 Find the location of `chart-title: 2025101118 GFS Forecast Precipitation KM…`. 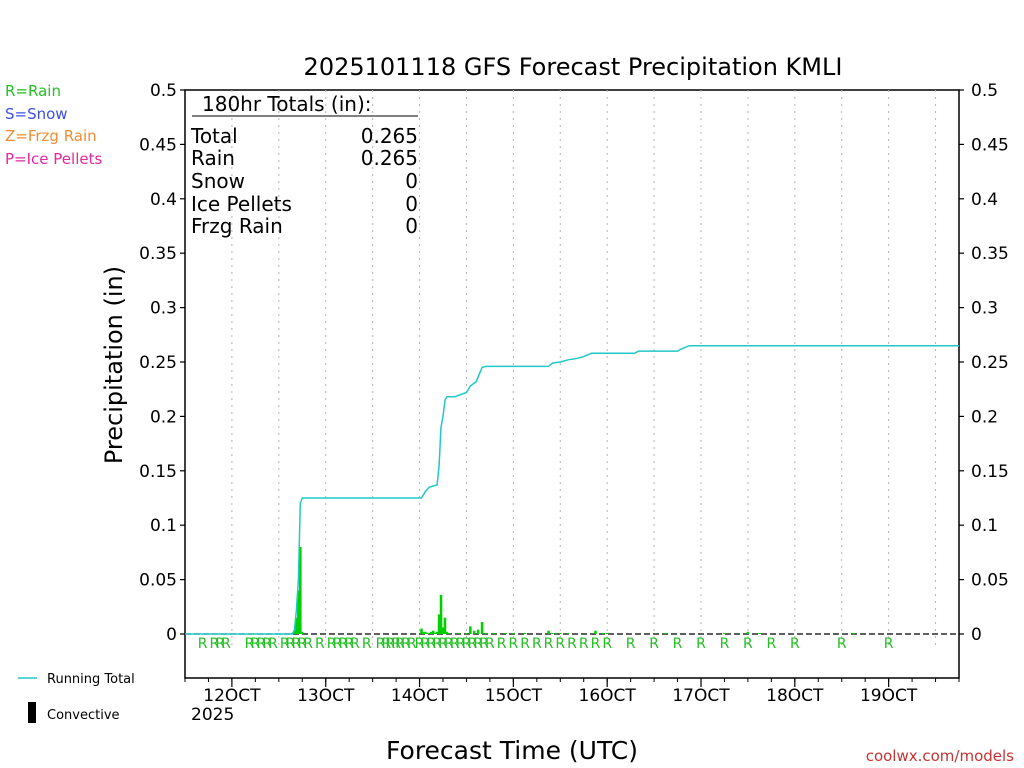

chart-title: 2025101118 GFS Forecast Precipitation KM… is located at coordinates (573, 67).